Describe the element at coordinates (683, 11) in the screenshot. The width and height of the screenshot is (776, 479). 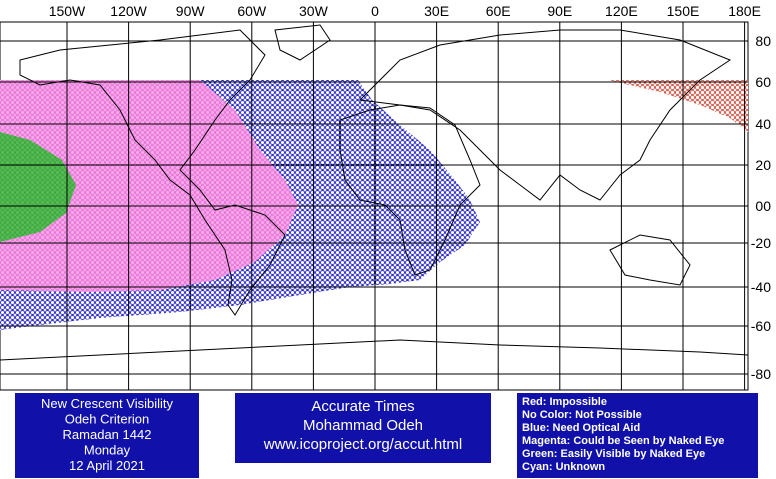
I see `lon-label: 150E` at that location.